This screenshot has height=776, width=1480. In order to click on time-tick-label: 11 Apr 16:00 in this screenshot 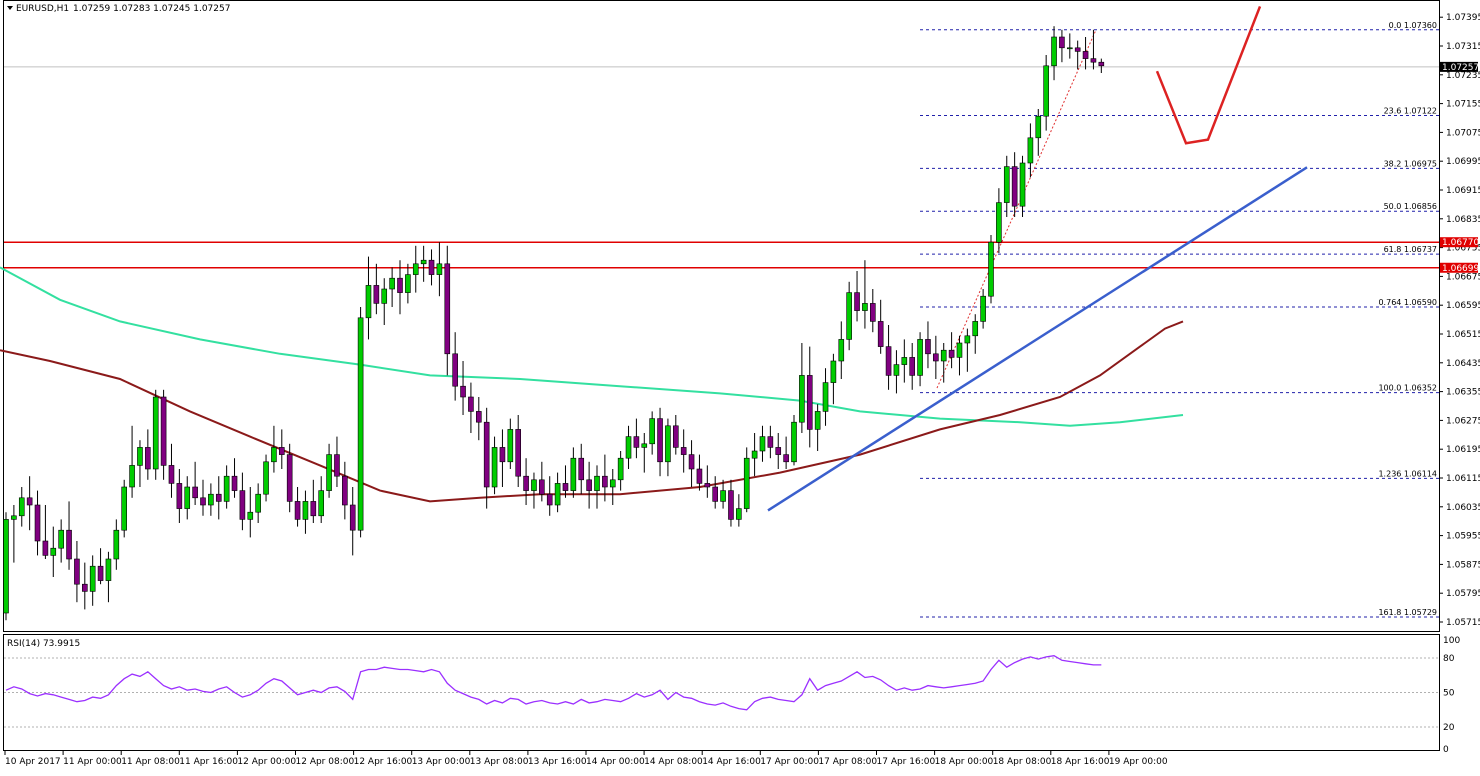, I will do `click(208, 762)`.